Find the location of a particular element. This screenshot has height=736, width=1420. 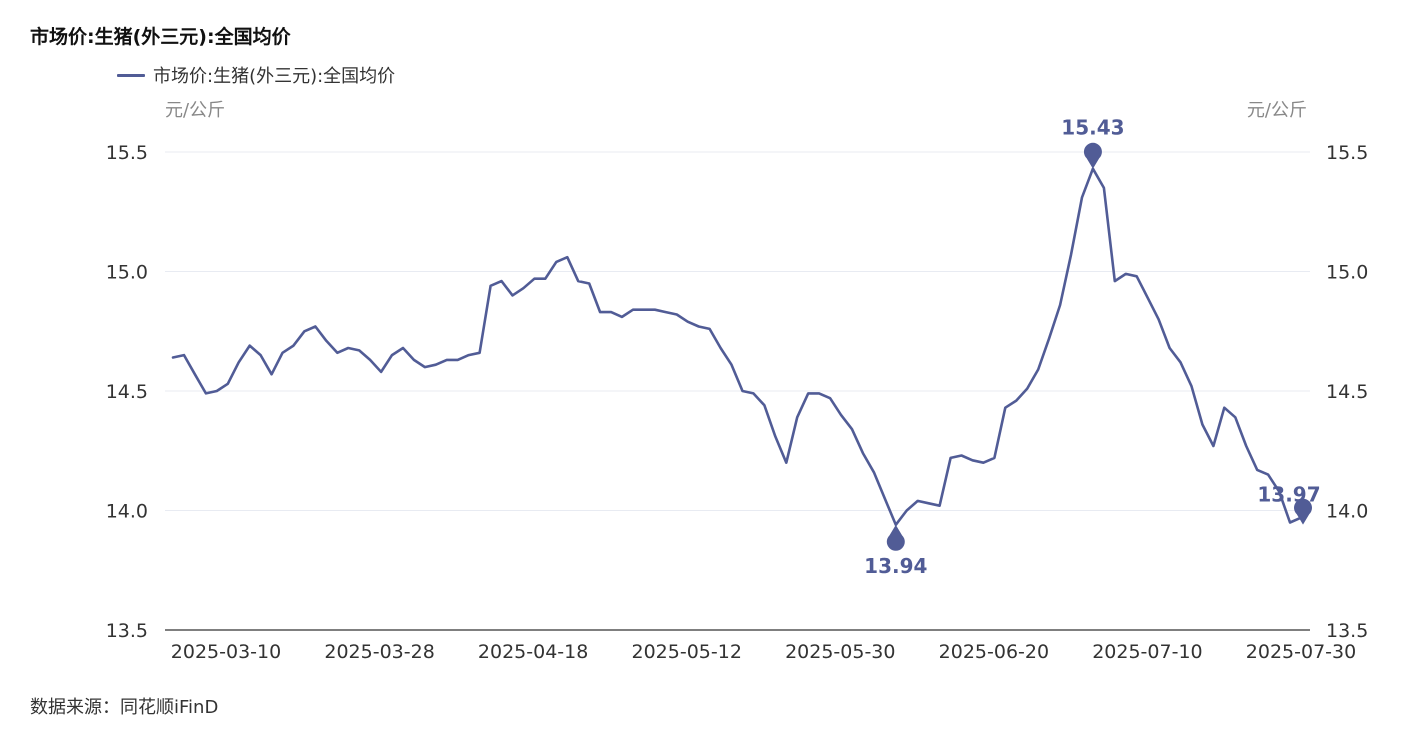

chart-title: 市场价:生猪(外三元):全国均价 is located at coordinates (160, 37).